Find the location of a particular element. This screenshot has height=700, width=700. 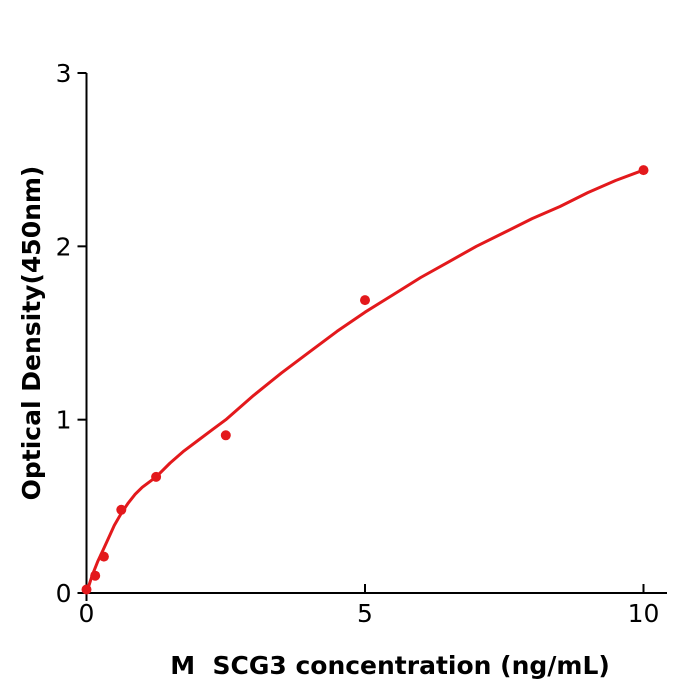

x-tick-label: 0 is located at coordinates (87, 613).